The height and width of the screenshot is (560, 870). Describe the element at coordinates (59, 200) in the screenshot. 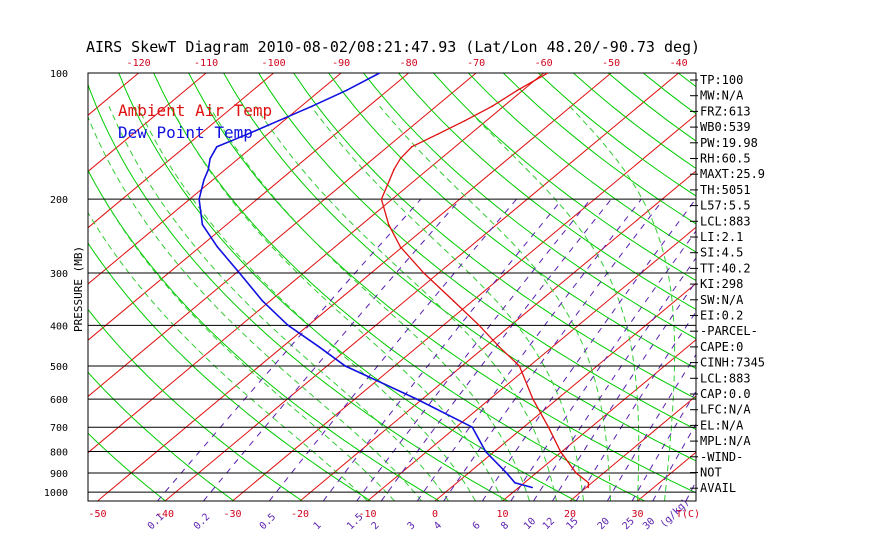

I see `pressure-tick-label: 200` at that location.